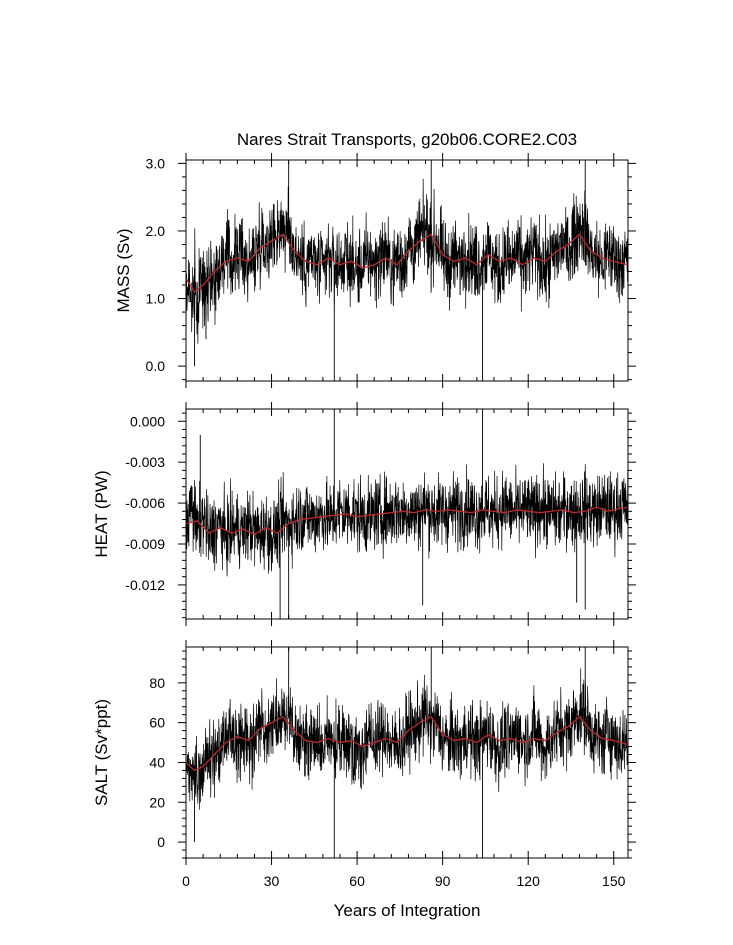 The height and width of the screenshot is (945, 733). Describe the element at coordinates (101, 513) in the screenshot. I see `y-axis-label-heat: HEAT (PW)` at that location.